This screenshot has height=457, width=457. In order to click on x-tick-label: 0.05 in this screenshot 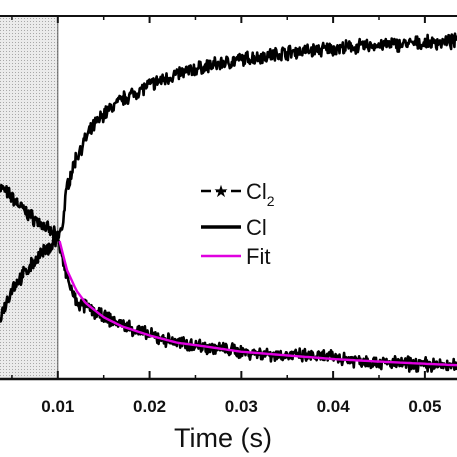, I will do `click(424, 406)`.